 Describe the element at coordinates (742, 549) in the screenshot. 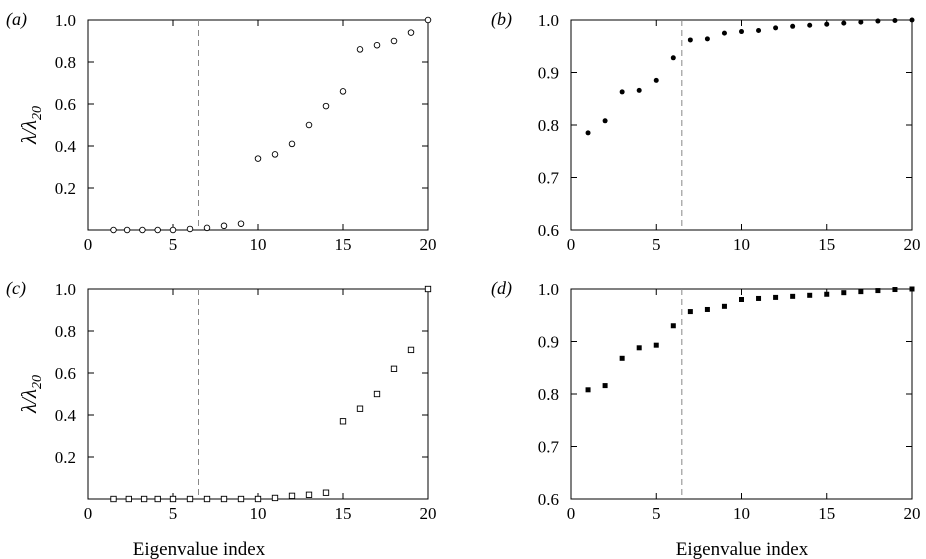

I see `x-axis-label-bottom-right: Eigenvalue index` at that location.